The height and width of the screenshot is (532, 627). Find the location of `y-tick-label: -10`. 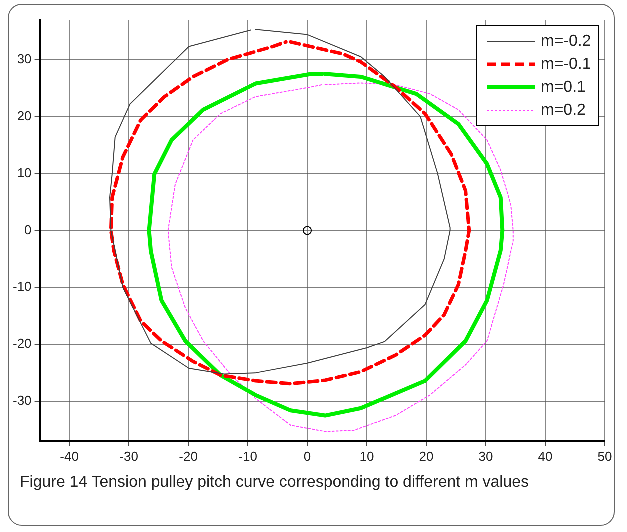

y-tick-label: -10 is located at coordinates (22, 286).